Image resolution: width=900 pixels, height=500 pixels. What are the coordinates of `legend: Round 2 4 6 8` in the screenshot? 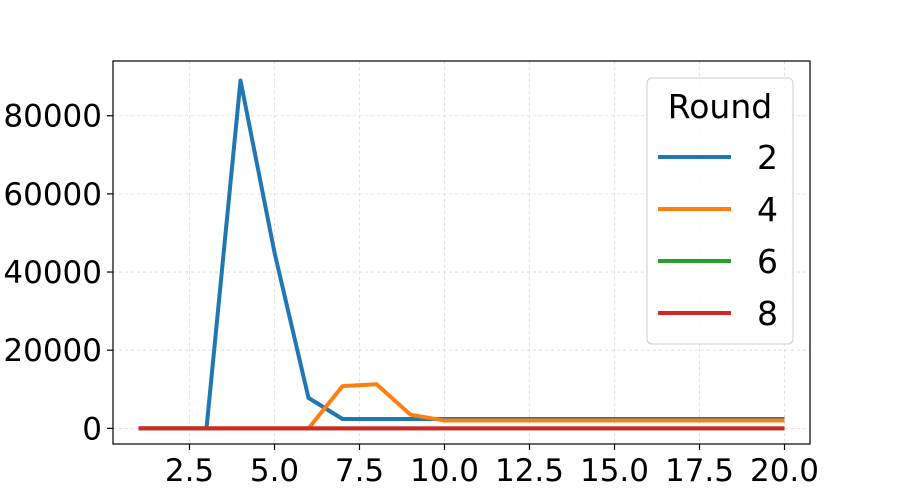 It's located at (720, 211).